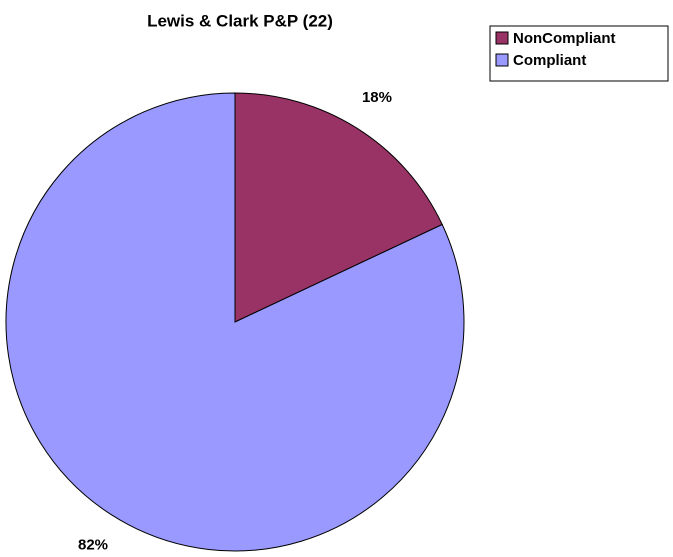  What do you see at coordinates (338, 207) in the screenshot?
I see `pie-slice` at bounding box center [338, 207].